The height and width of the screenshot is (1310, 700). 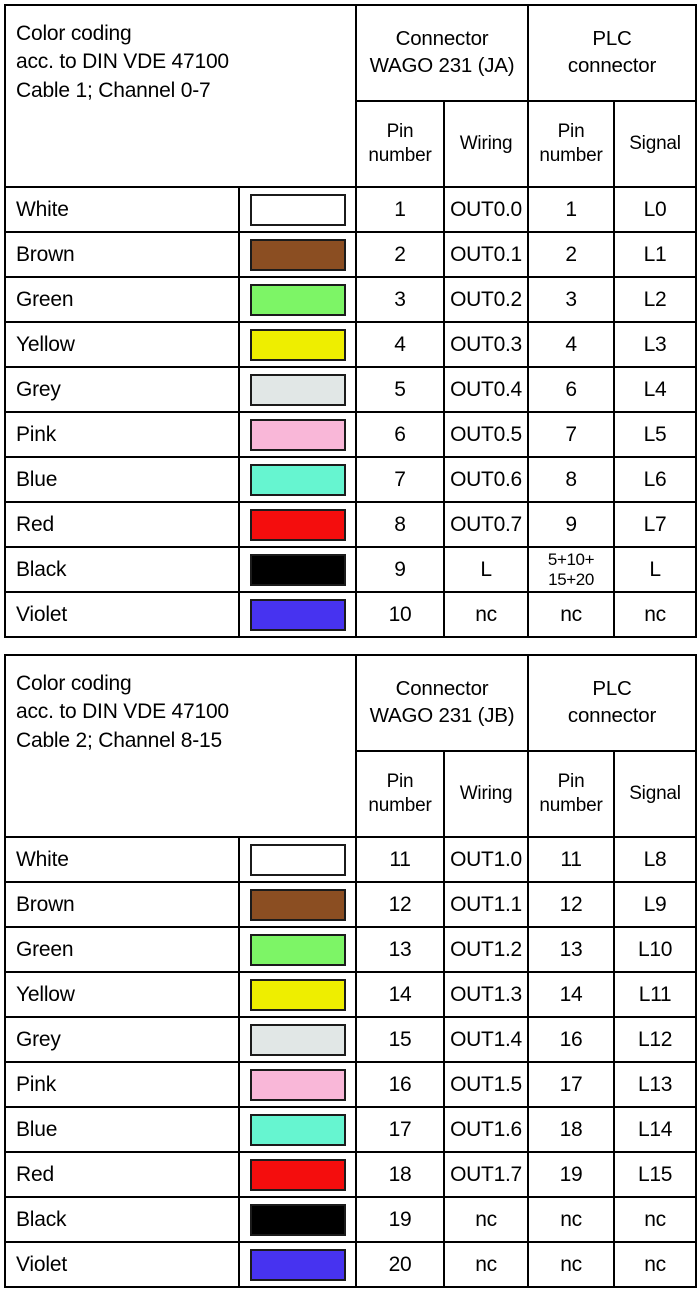 I want to click on cell-pin-number-wago: 10, so click(x=400, y=614).